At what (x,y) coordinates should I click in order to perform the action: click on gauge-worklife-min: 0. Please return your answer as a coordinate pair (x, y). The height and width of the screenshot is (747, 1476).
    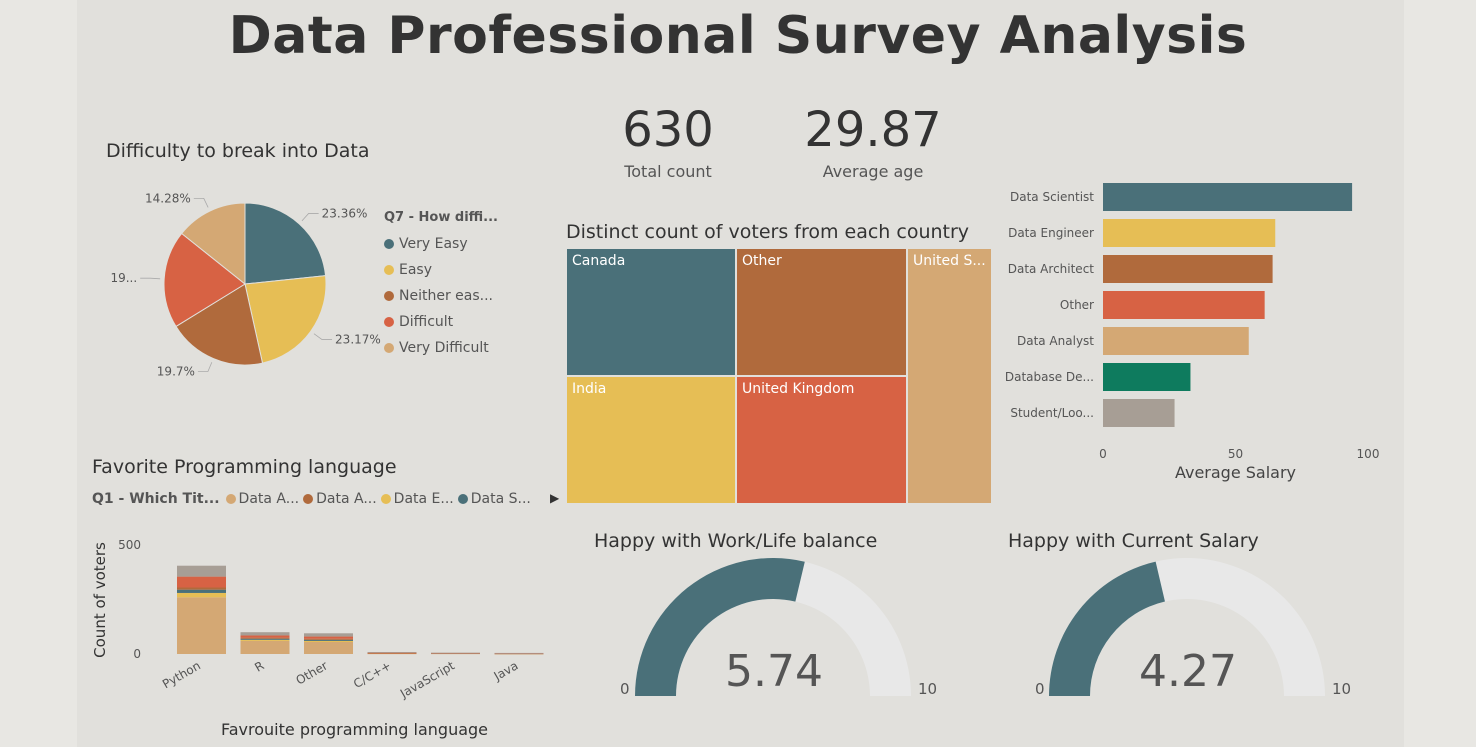
    Looking at the image, I should click on (625, 689).